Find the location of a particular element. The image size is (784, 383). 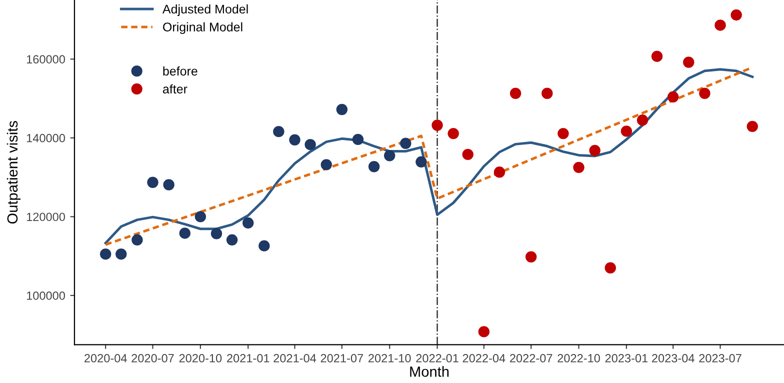

x-tick-label: 2020-04 is located at coordinates (105, 358).